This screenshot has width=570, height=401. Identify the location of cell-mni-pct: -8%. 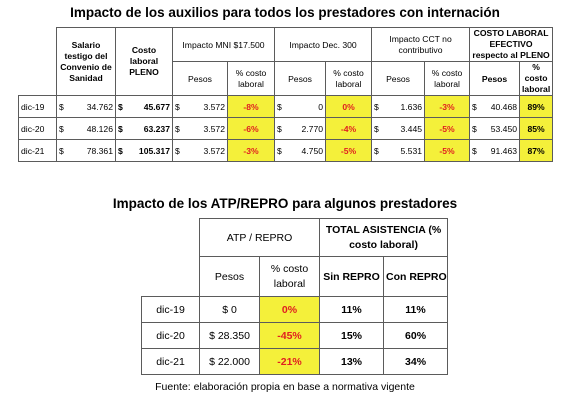
(251, 106).